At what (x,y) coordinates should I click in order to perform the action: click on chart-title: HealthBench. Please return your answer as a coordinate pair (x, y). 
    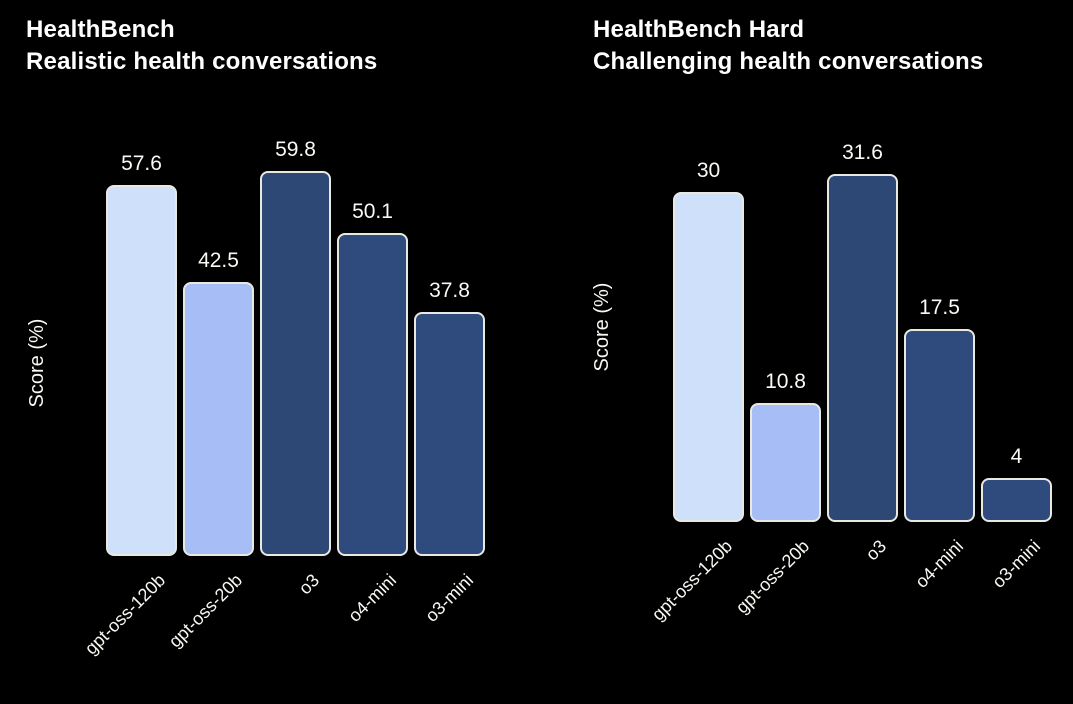
    Looking at the image, I should click on (100, 29).